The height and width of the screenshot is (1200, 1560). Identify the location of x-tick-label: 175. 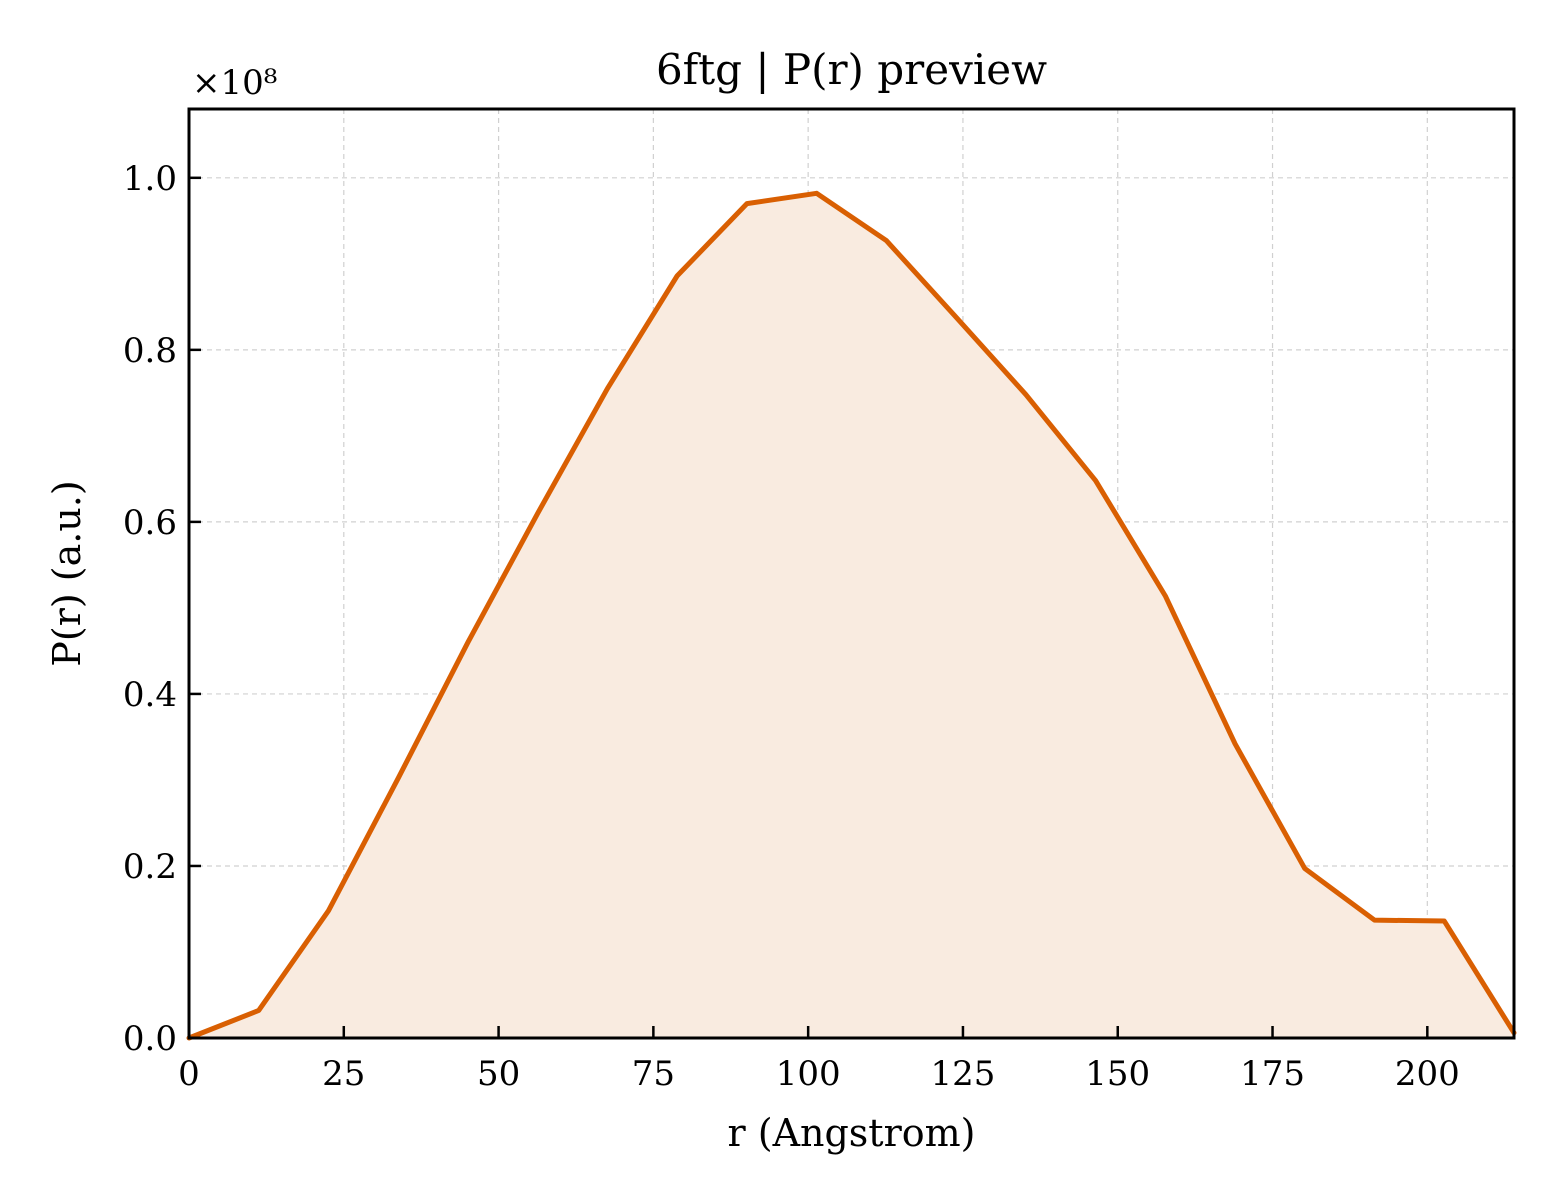
(1272, 1074).